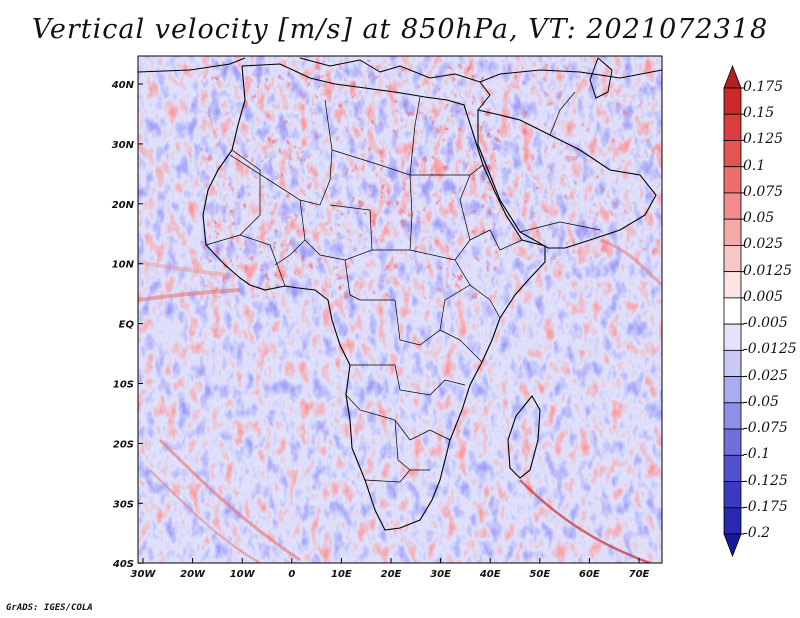 Image resolution: width=800 pixels, height=618 pixels. Describe the element at coordinates (763, 87) in the screenshot. I see `colorbar-label: 0.175` at that location.